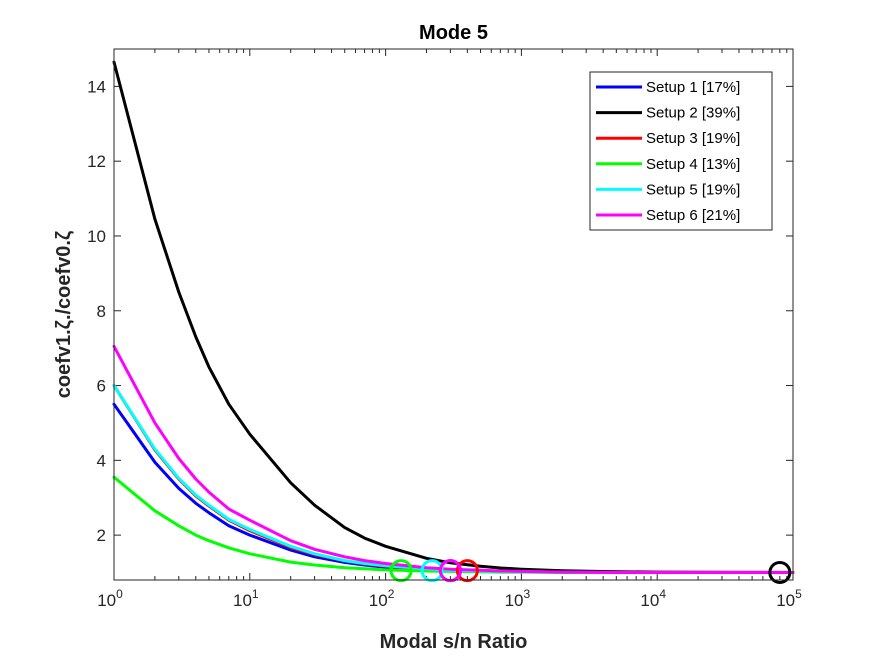 This screenshot has height=656, width=875. What do you see at coordinates (693, 113) in the screenshot?
I see `legend-label: Setup 2 [39%]` at bounding box center [693, 113].